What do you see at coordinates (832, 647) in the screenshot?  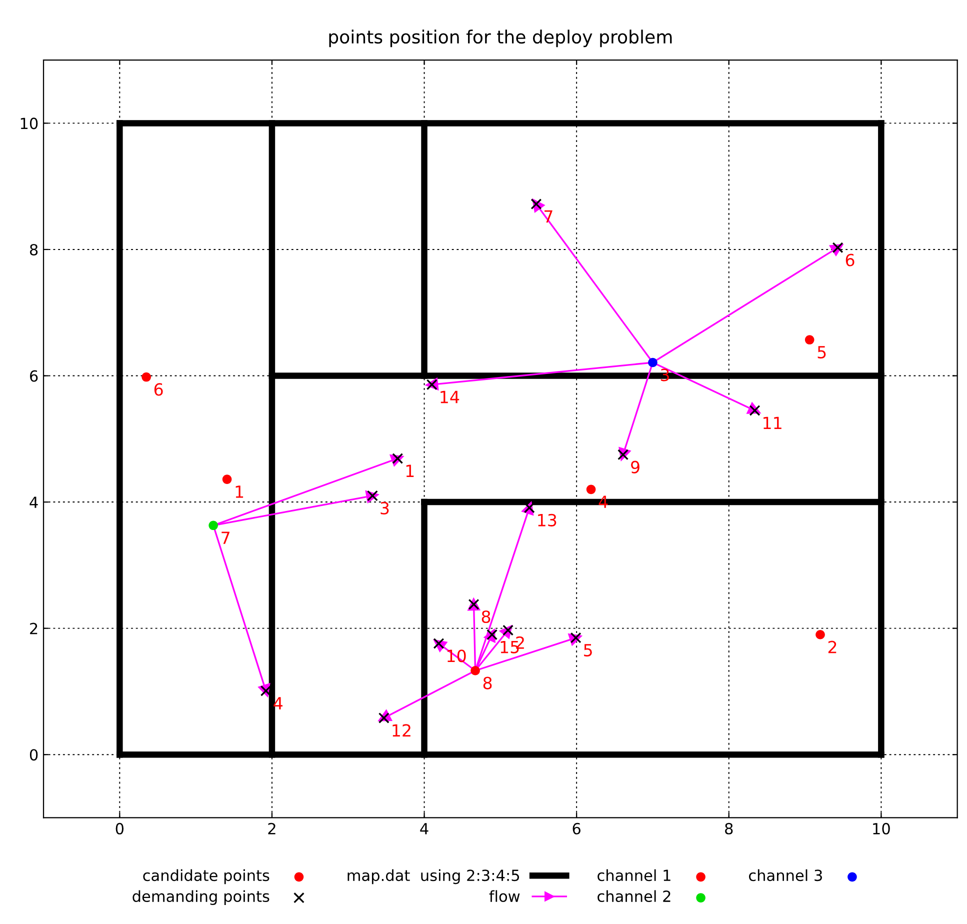 I see `annotation: 2` at bounding box center [832, 647].